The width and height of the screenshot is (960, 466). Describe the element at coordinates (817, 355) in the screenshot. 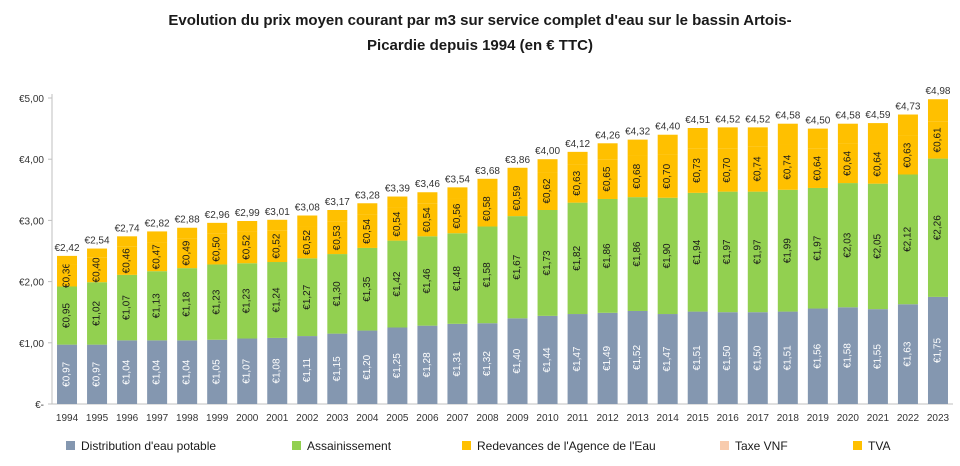

I see `segment-value-label: €1,56` at that location.